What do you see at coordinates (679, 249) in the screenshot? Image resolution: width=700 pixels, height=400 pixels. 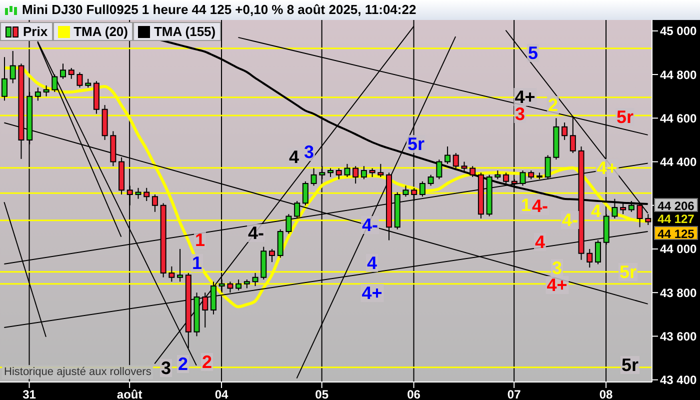 I see `y-tick-label: 44 000` at bounding box center [679, 249].